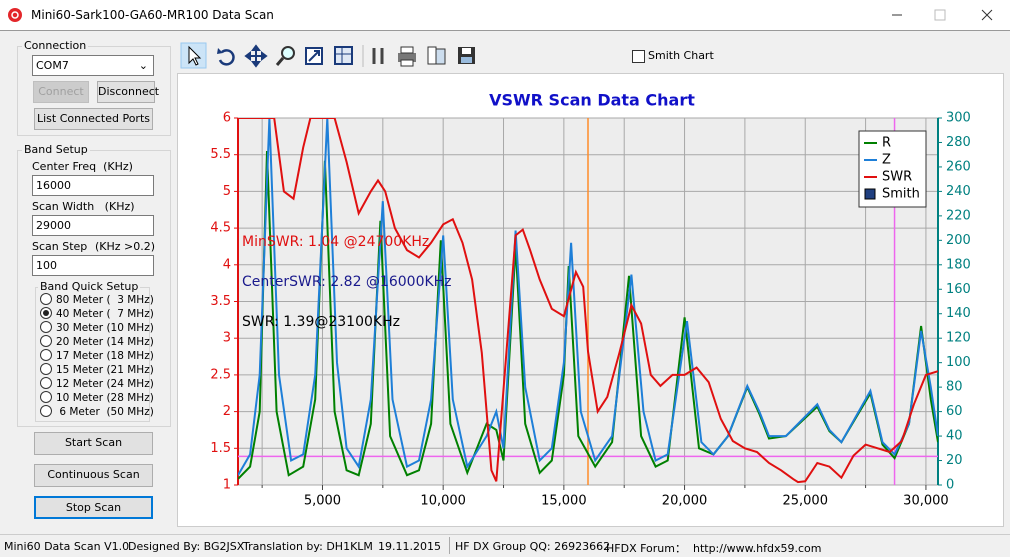 The image size is (1010, 557). I want to click on y2-tick-label: 40, so click(954, 436).